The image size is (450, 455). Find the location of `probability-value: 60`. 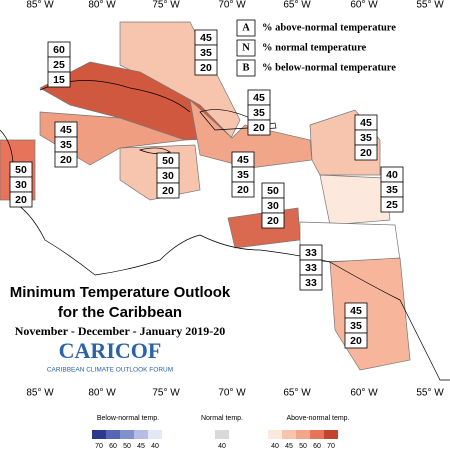

probability-value: 60 is located at coordinates (59, 50).